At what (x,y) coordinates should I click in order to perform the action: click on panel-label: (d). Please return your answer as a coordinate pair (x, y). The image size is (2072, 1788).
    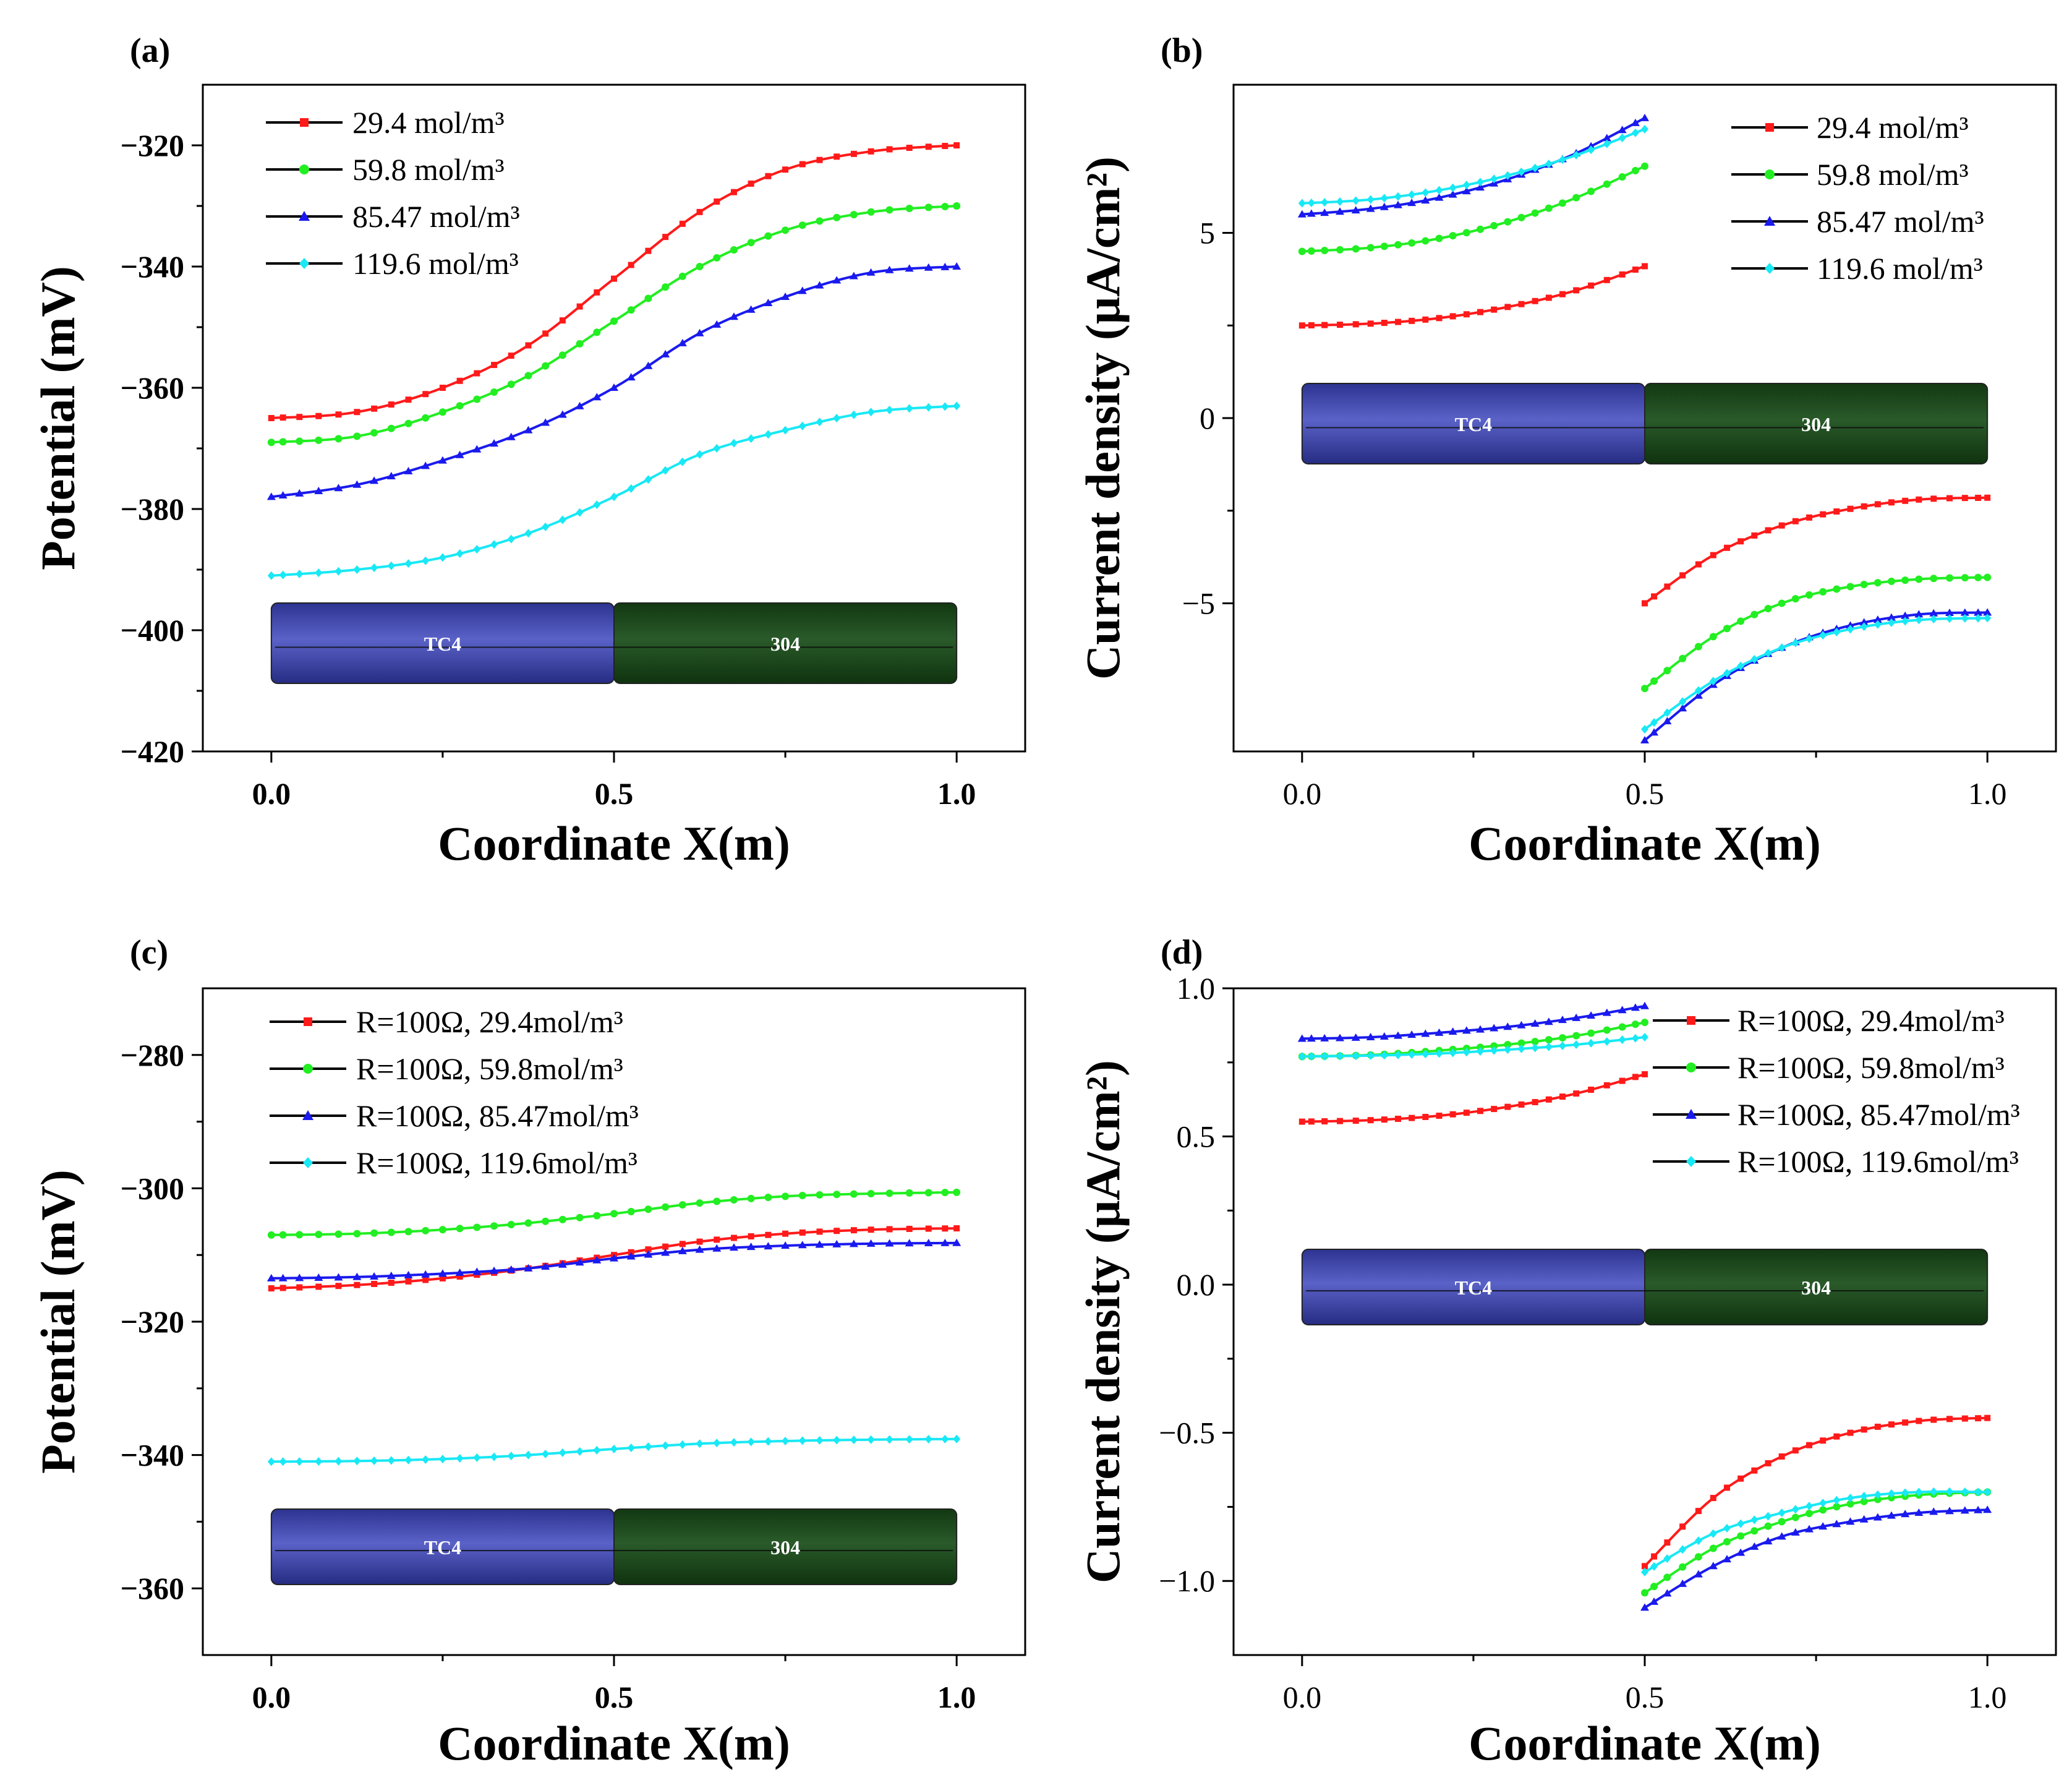
    Looking at the image, I should click on (1182, 953).